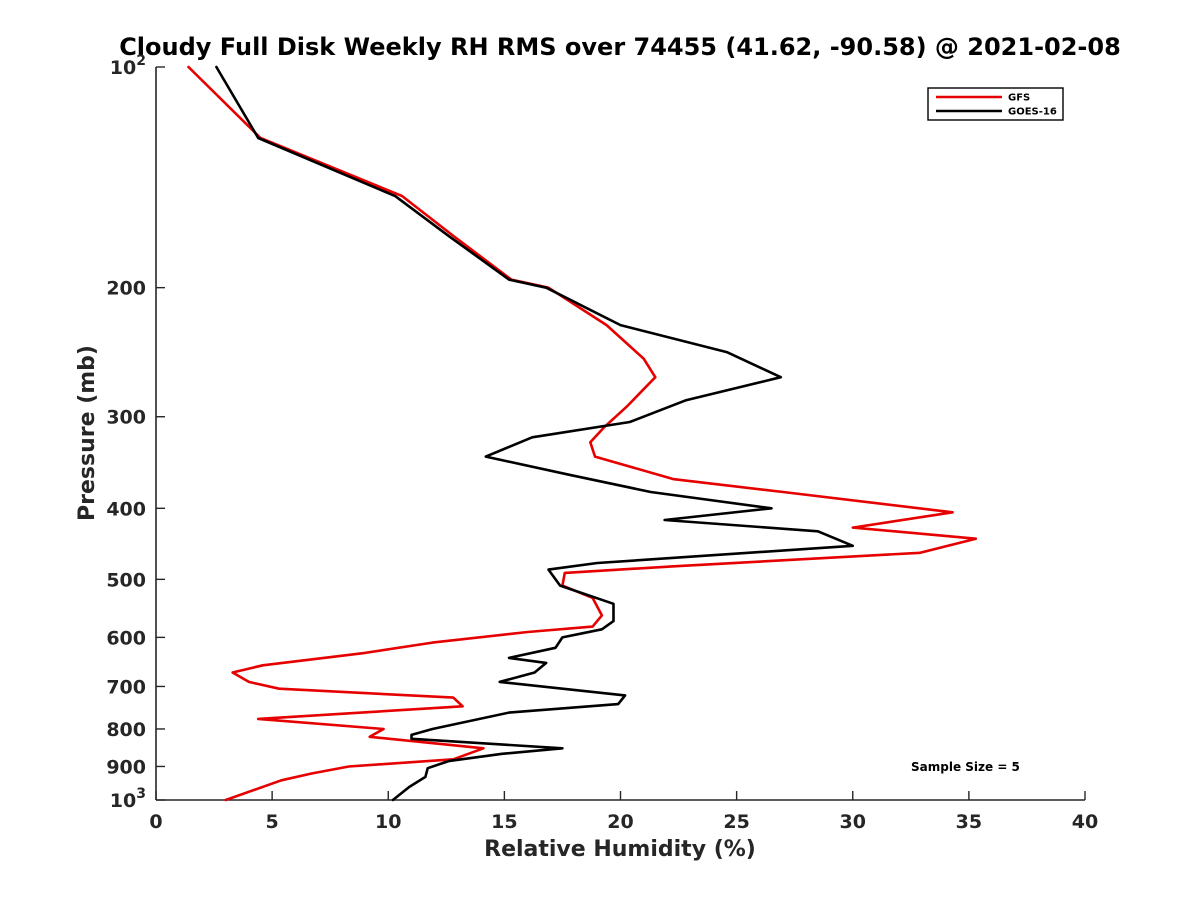 This screenshot has width=1200, height=904. What do you see at coordinates (126, 687) in the screenshot?
I see `y-tick-label: 700` at bounding box center [126, 687].